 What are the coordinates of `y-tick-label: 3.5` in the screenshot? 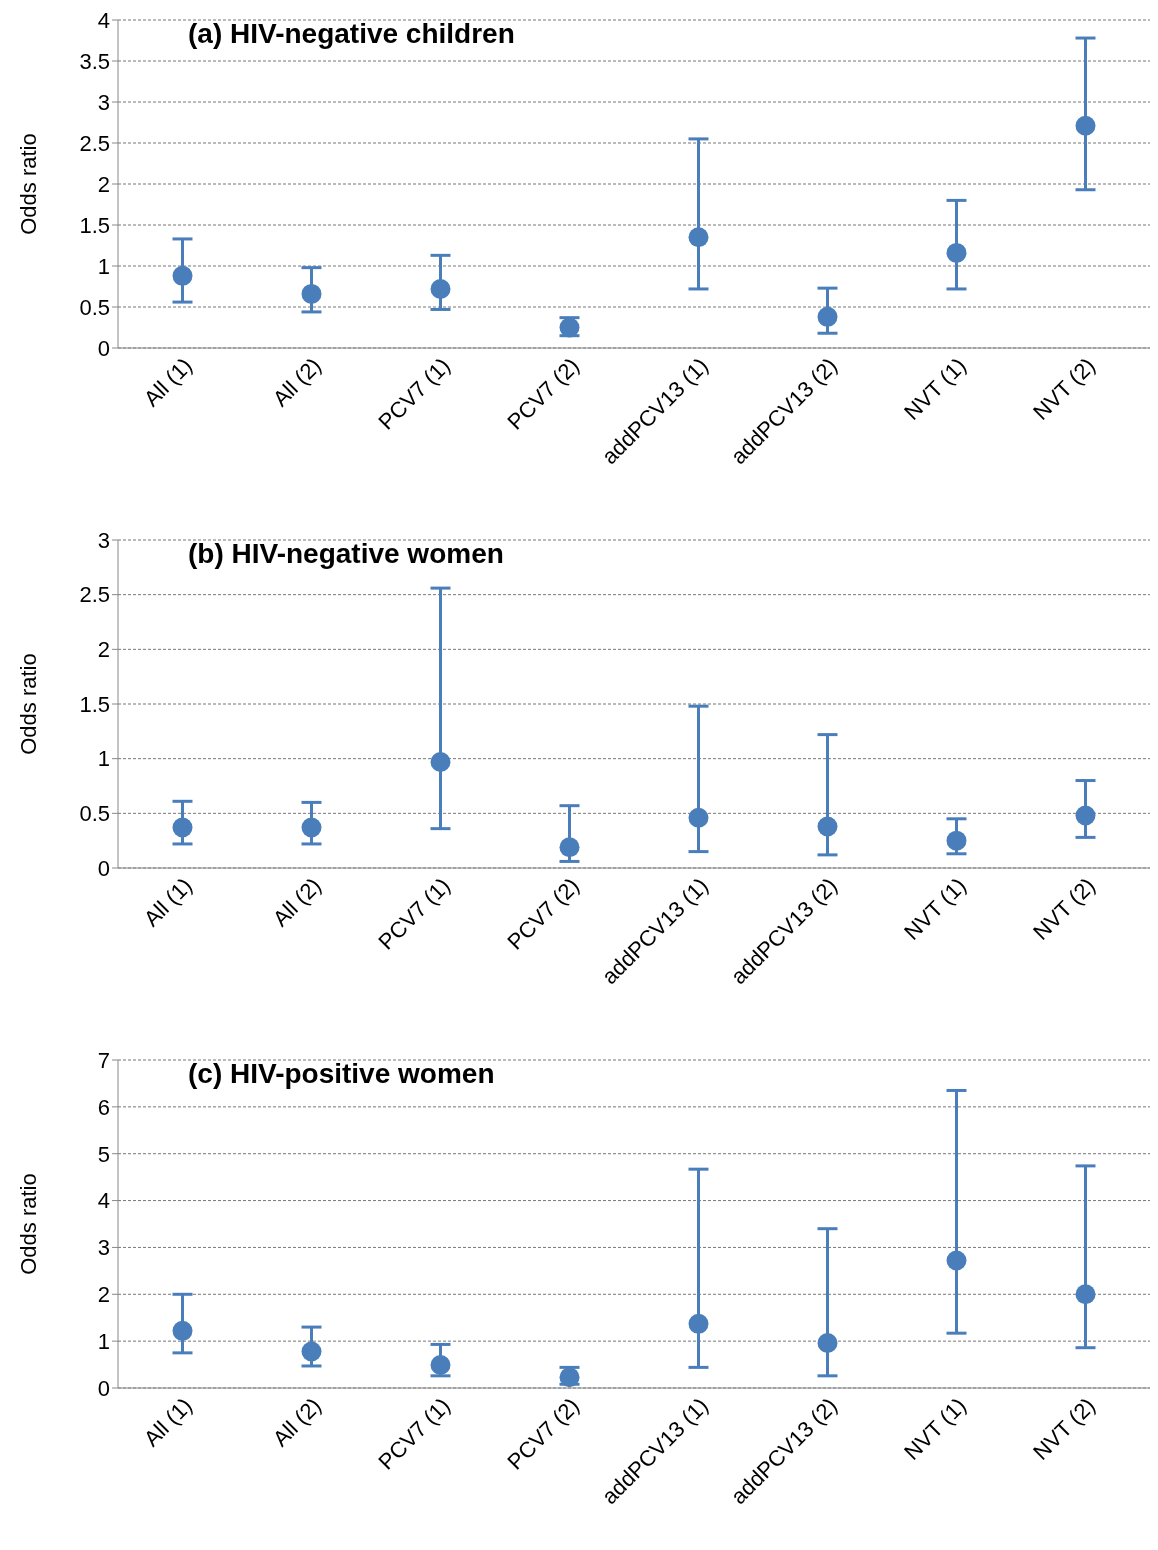 It's located at (94, 61).